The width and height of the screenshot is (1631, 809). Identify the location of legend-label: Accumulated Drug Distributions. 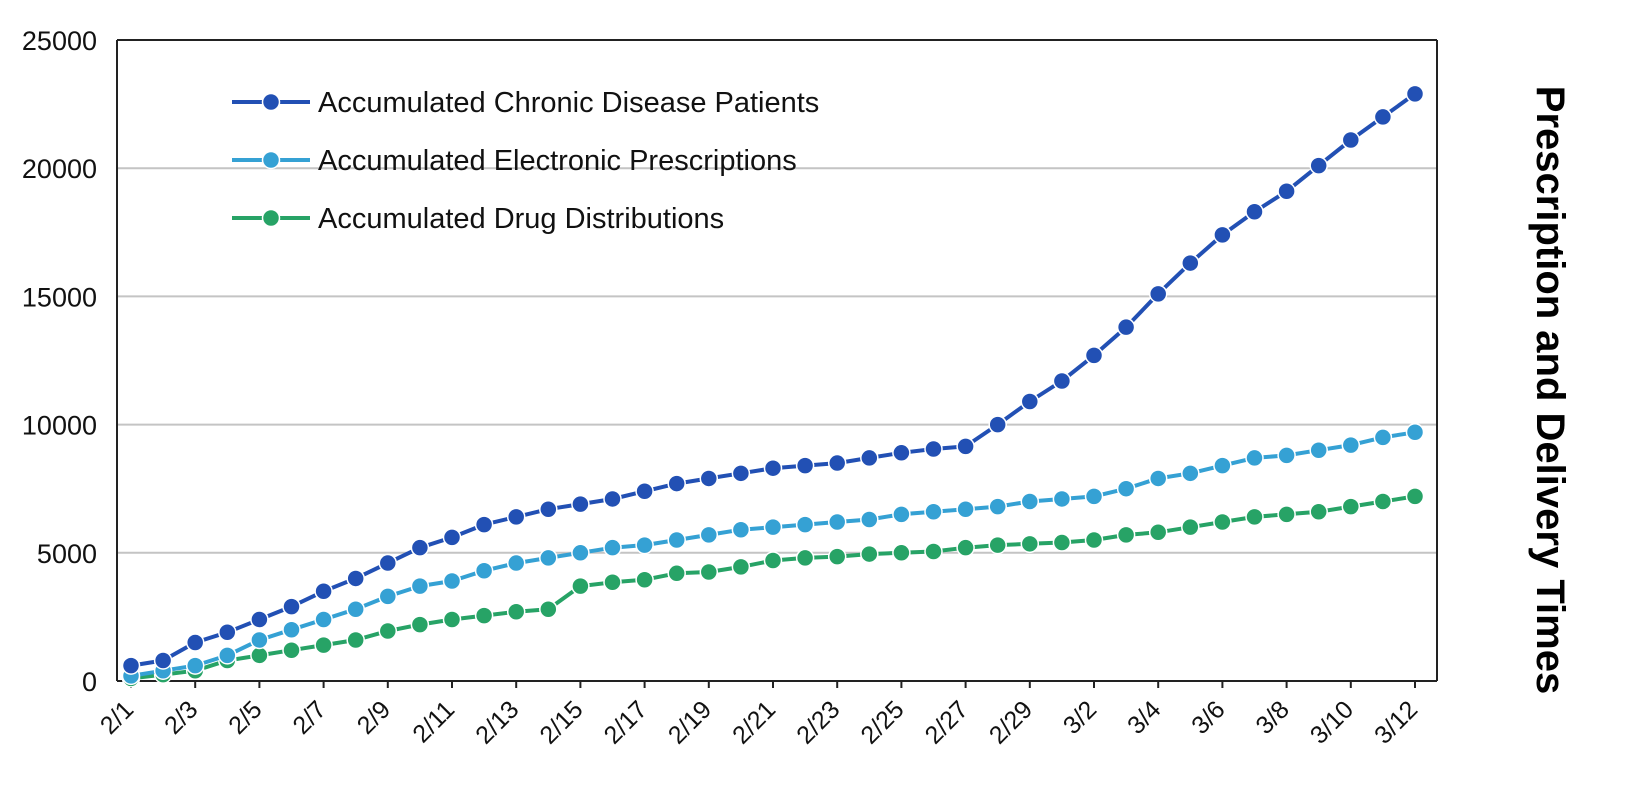
(521, 219).